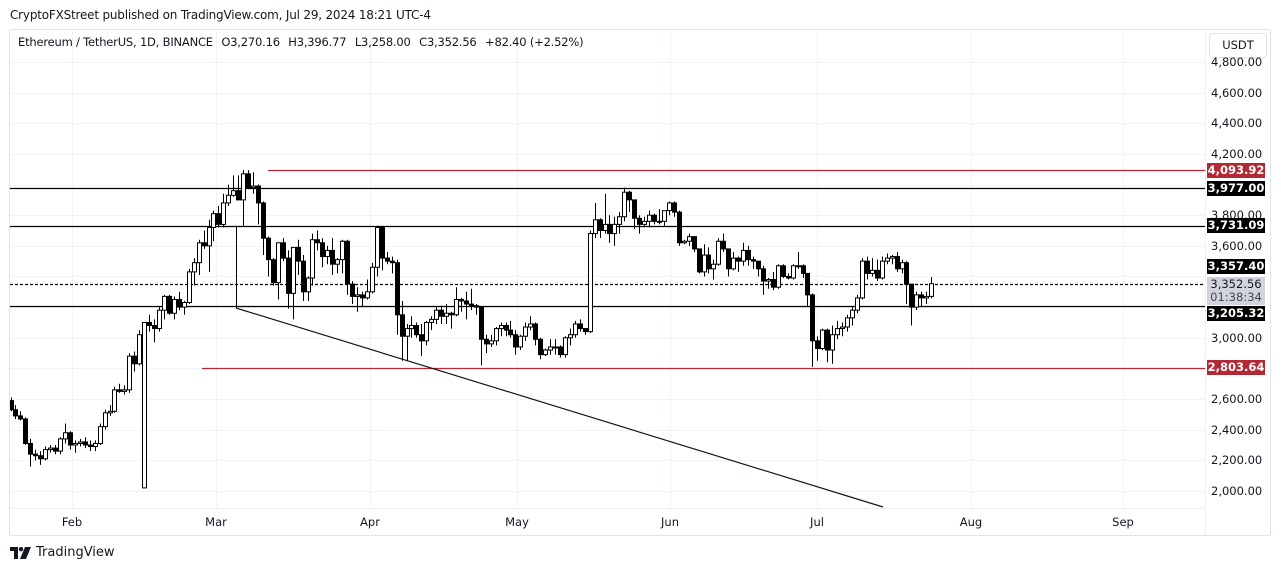 This screenshot has width=1281, height=571. Describe the element at coordinates (1236, 284) in the screenshot. I see `current-price: 3,352.56` at that location.